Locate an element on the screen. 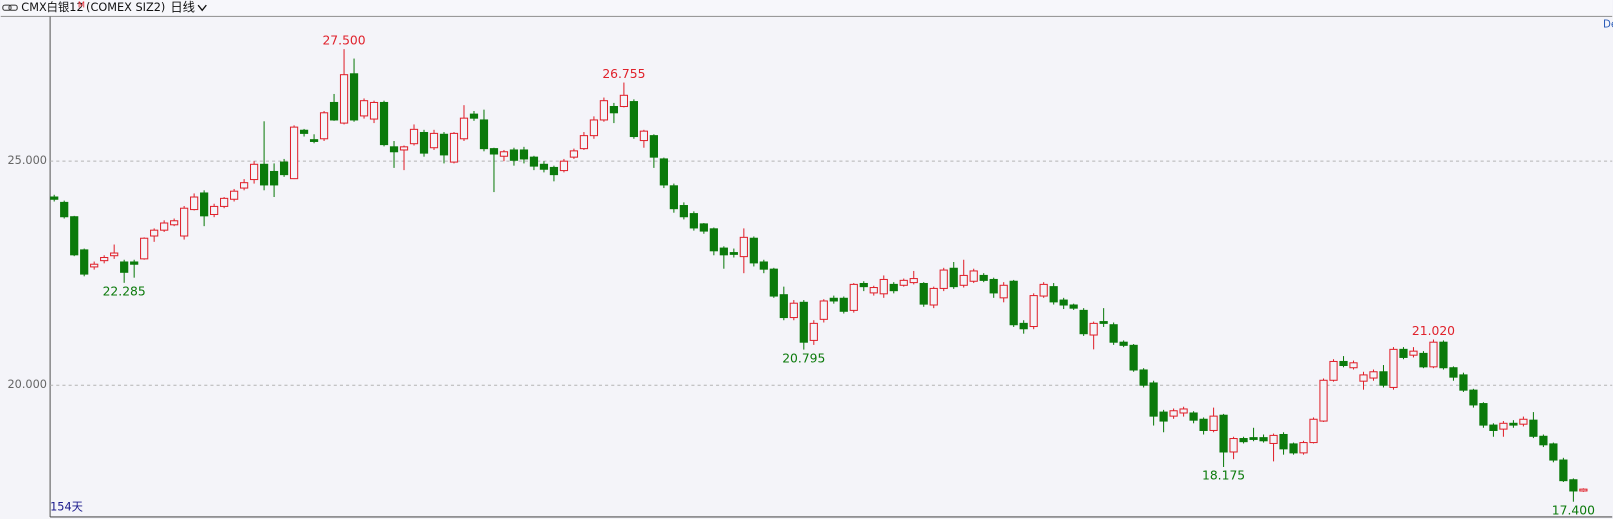 The width and height of the screenshot is (1613, 519). link-icon is located at coordinates (10, 7).